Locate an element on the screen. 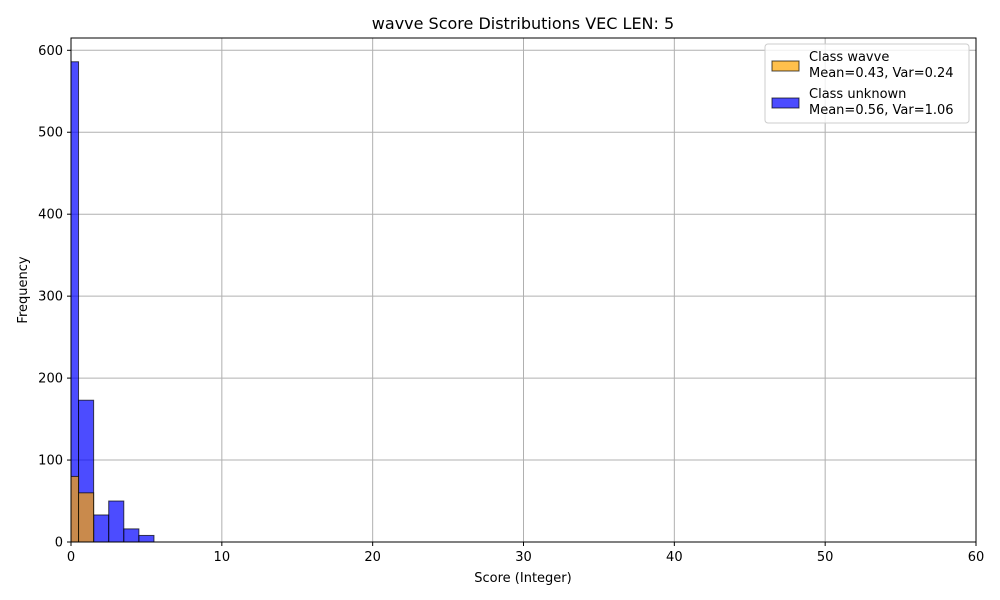 The width and height of the screenshot is (1000, 600). y-tick-label: 200 is located at coordinates (50, 379).